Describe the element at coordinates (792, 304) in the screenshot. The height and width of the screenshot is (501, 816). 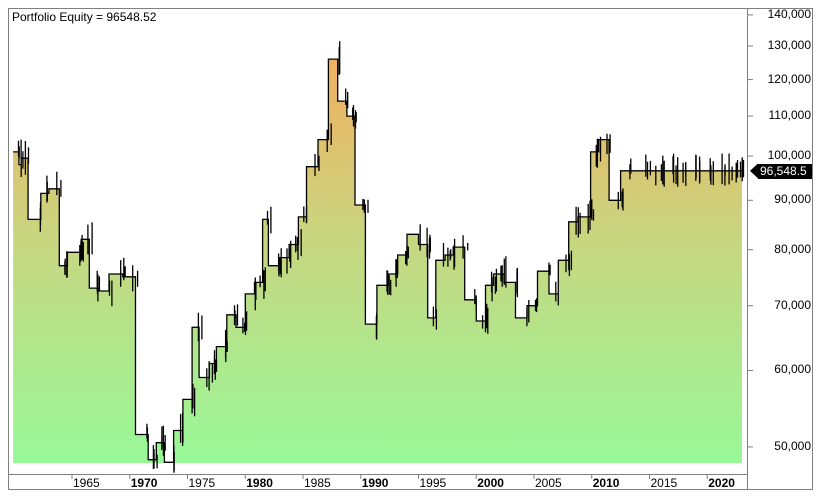
I see `y-tick-label: 70,000` at that location.